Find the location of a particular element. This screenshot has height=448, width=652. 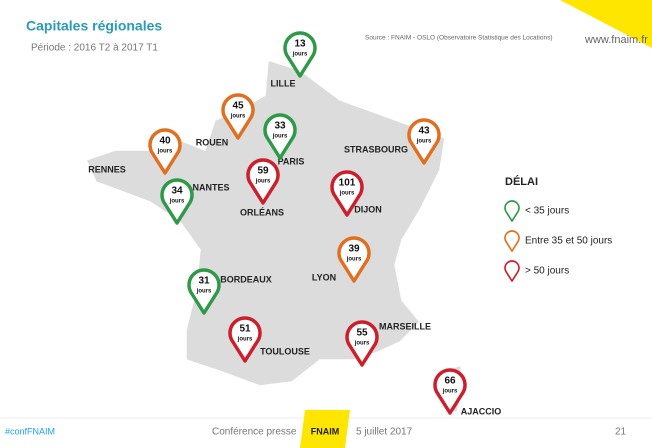

city-label: AJACCIO is located at coordinates (481, 411).